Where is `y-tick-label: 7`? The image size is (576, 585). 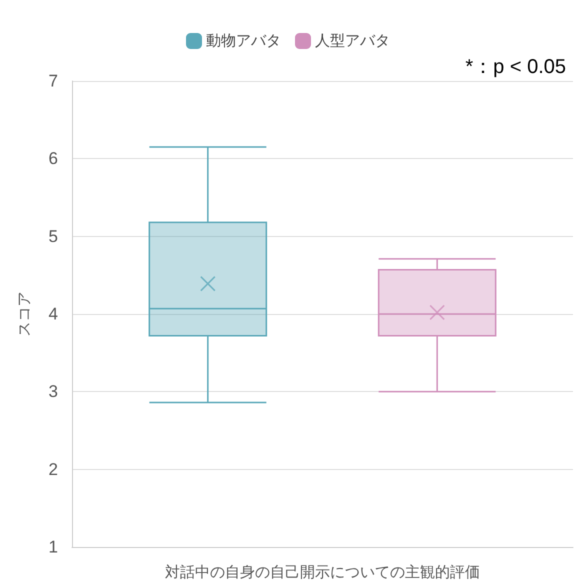
y-tick-label: 7 is located at coordinates (53, 81).